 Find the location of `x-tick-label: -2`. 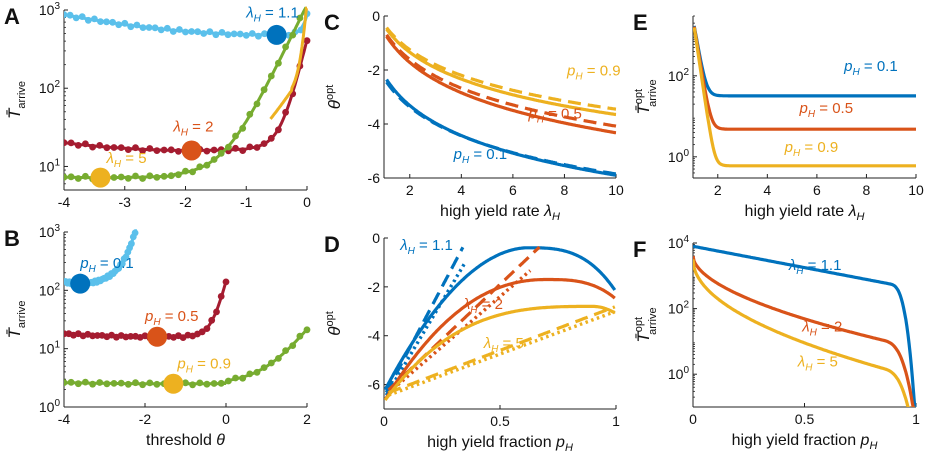

x-tick-label: -2 is located at coordinates (145, 419).